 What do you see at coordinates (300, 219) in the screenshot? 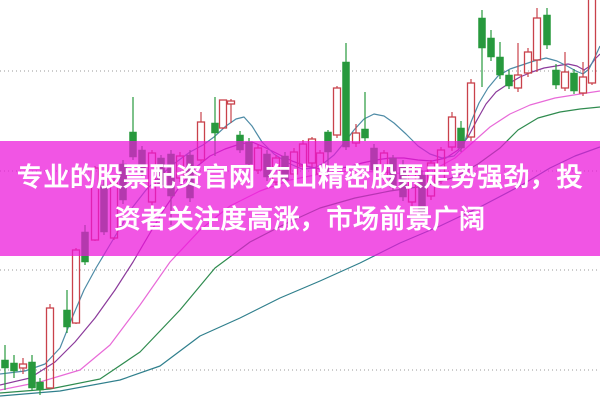
I see `banner-text-line2: 资者关注度高涨，市场前景广阔` at bounding box center [300, 219].